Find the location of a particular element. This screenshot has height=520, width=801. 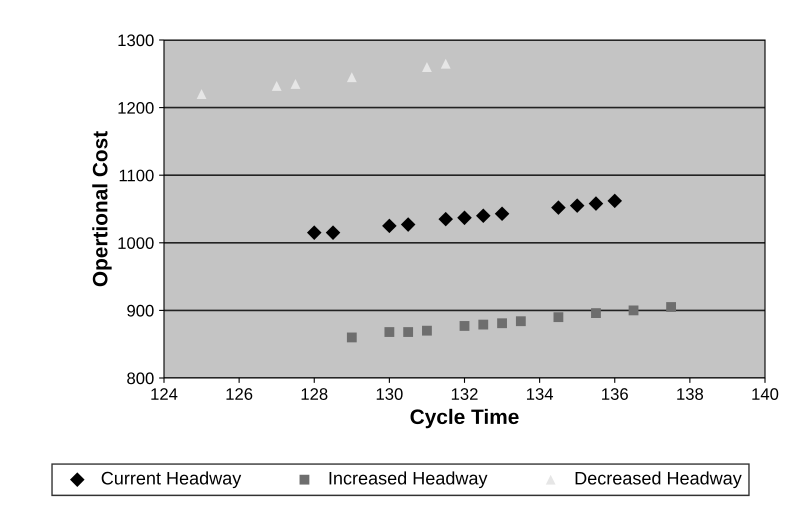

x-axis-title: Cycle Time is located at coordinates (464, 418).